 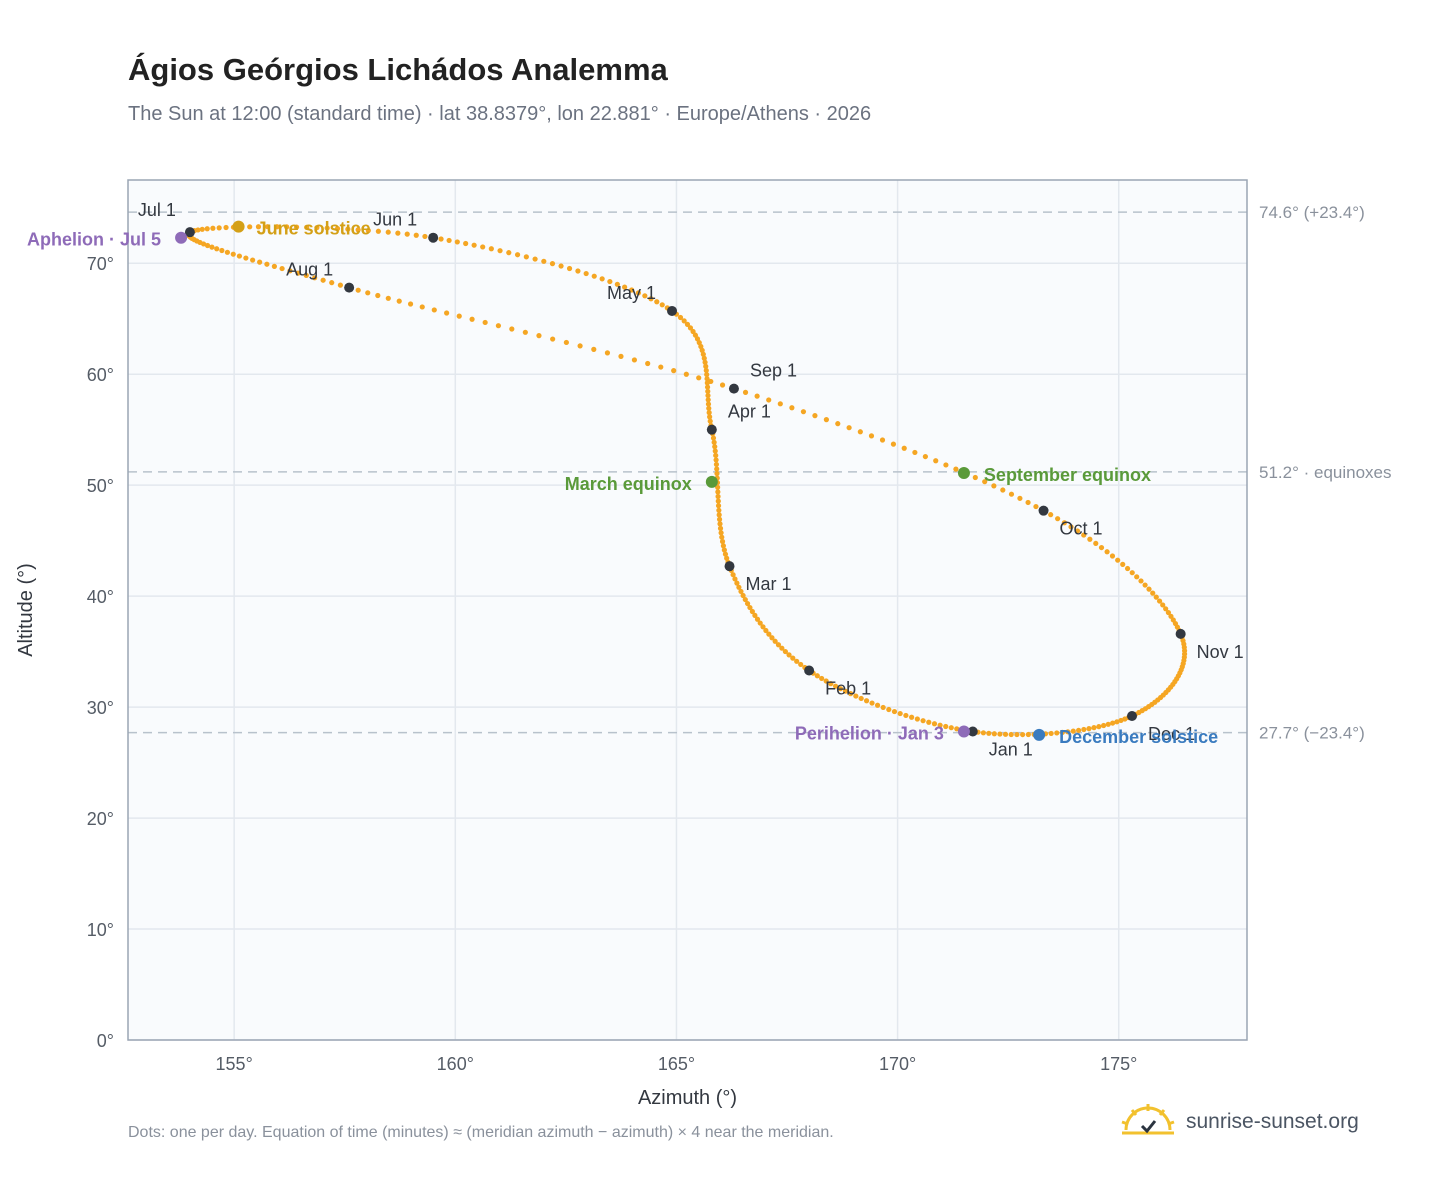 What do you see at coordinates (1118, 1064) in the screenshot?
I see `x-tick-label: 175°` at bounding box center [1118, 1064].